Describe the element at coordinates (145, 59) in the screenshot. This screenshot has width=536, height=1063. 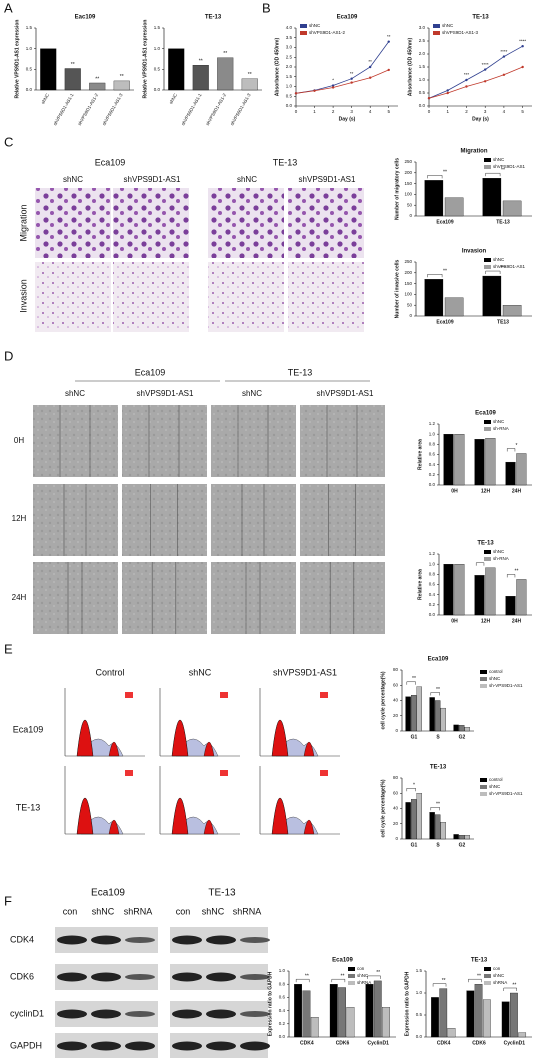
I see `y-axis-label: Relative VPS9D1-AS1 expression` at that location.